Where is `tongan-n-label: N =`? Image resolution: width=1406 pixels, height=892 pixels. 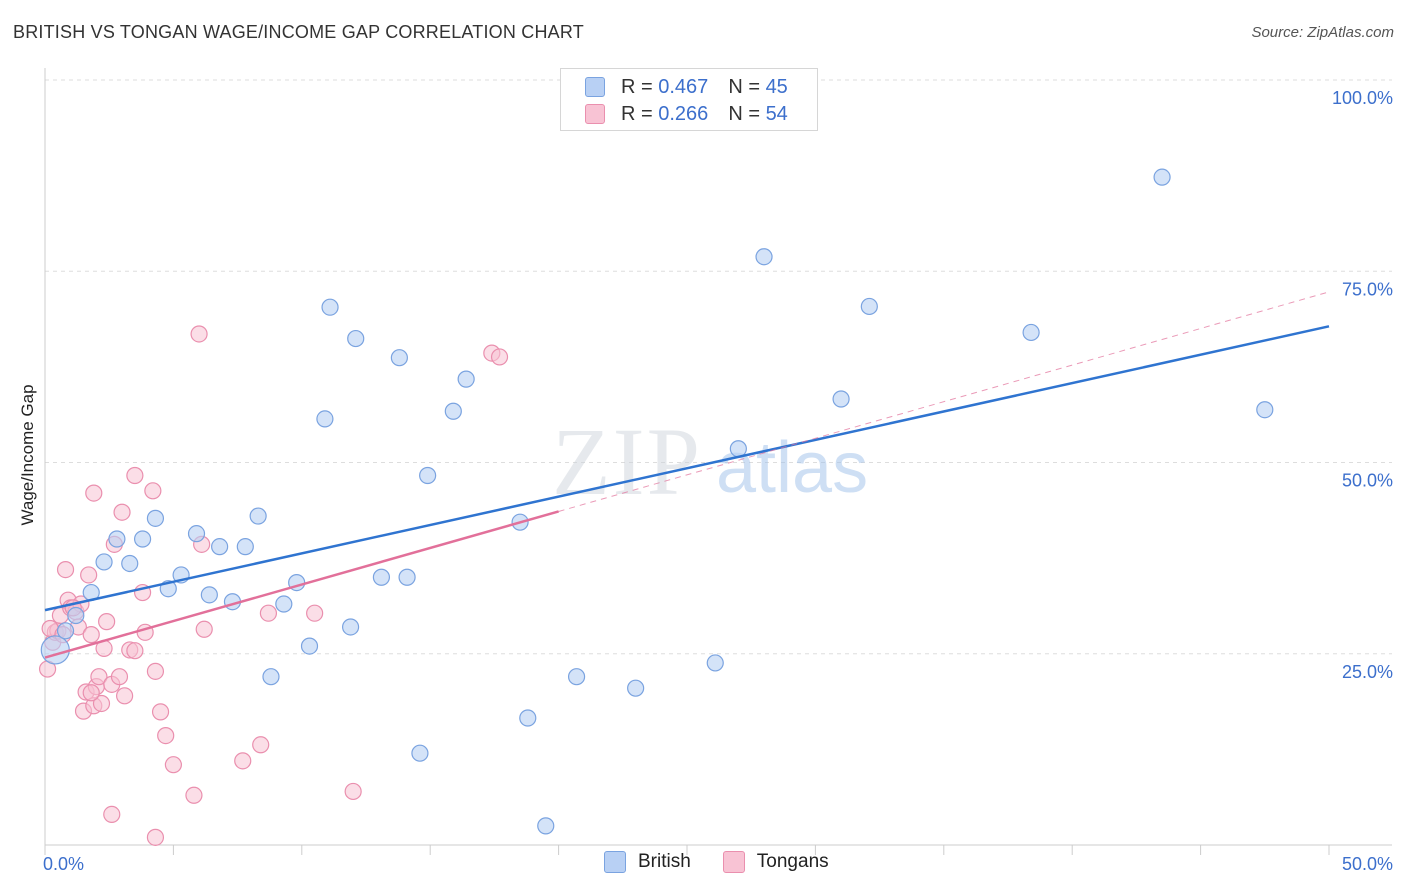 tongan-n-label: N = is located at coordinates (744, 113).